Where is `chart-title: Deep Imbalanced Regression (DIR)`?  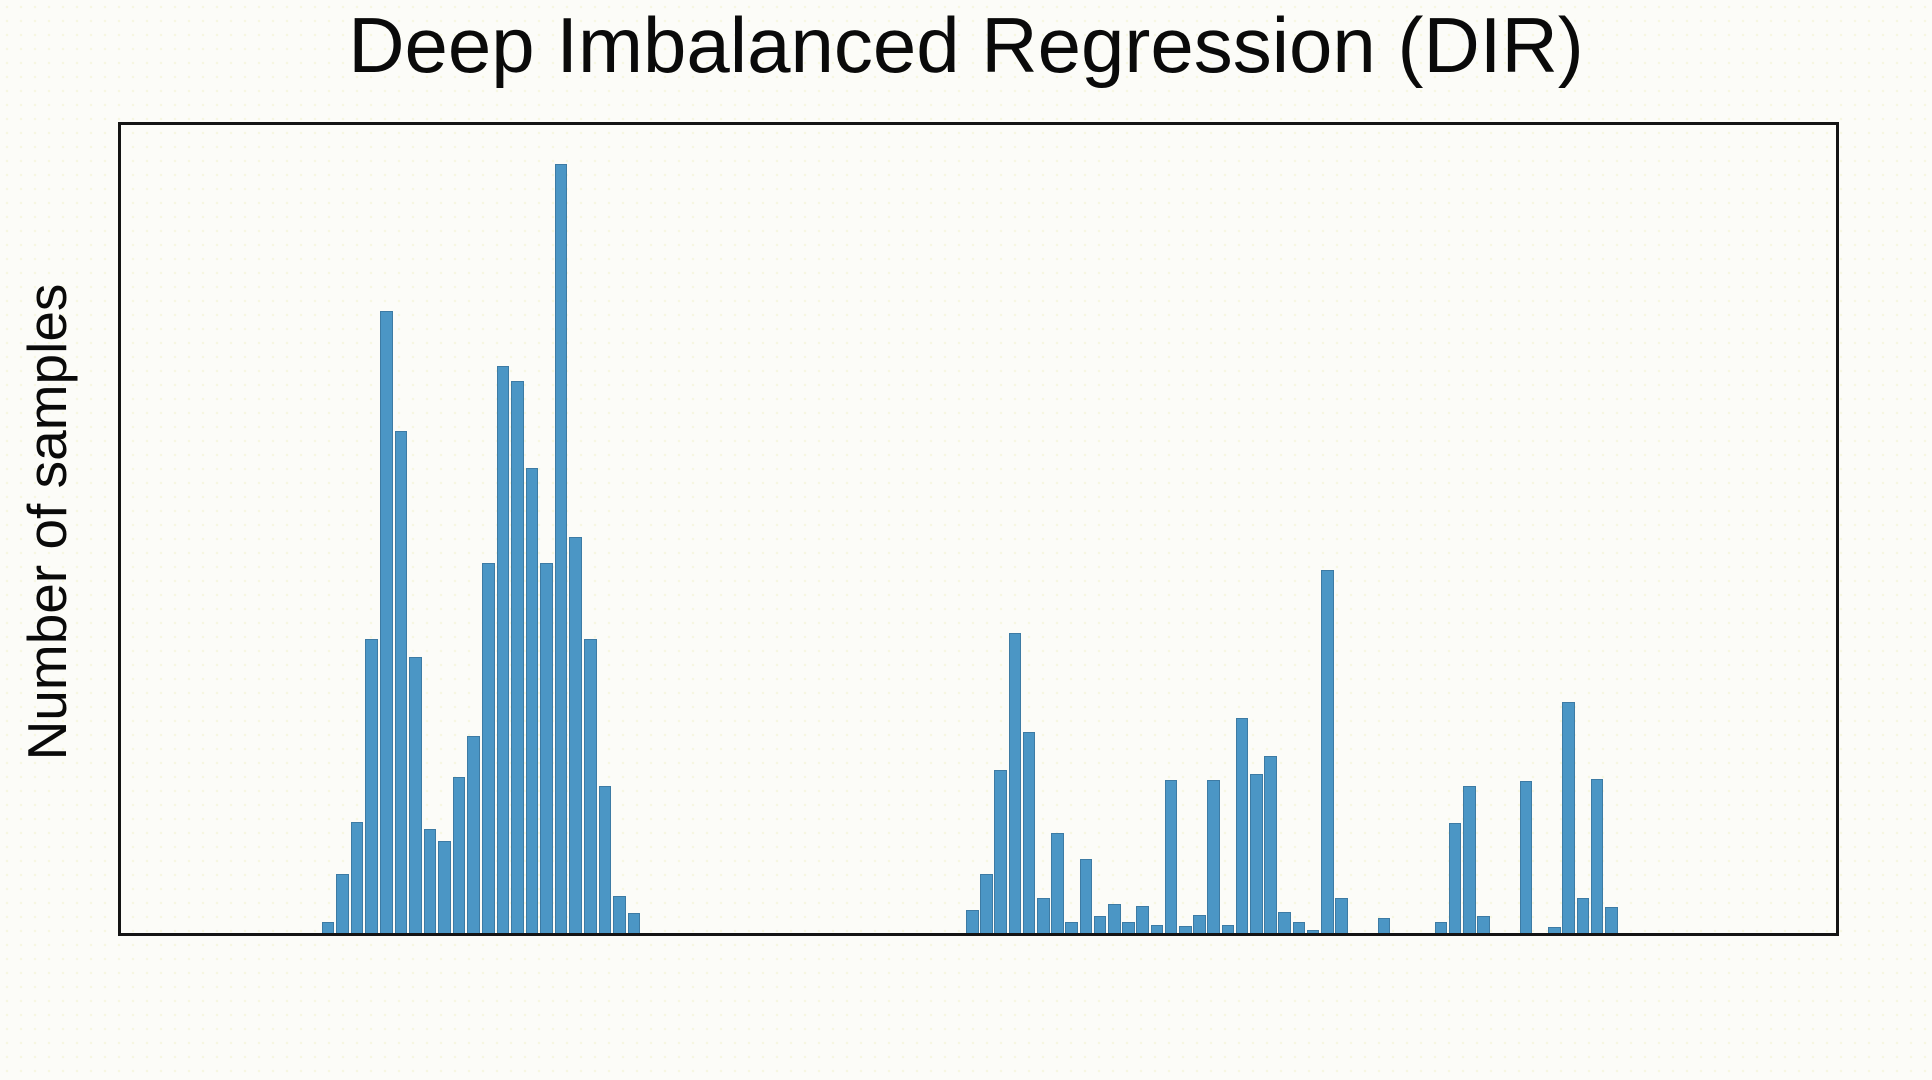 chart-title: Deep Imbalanced Regression (DIR) is located at coordinates (966, 45).